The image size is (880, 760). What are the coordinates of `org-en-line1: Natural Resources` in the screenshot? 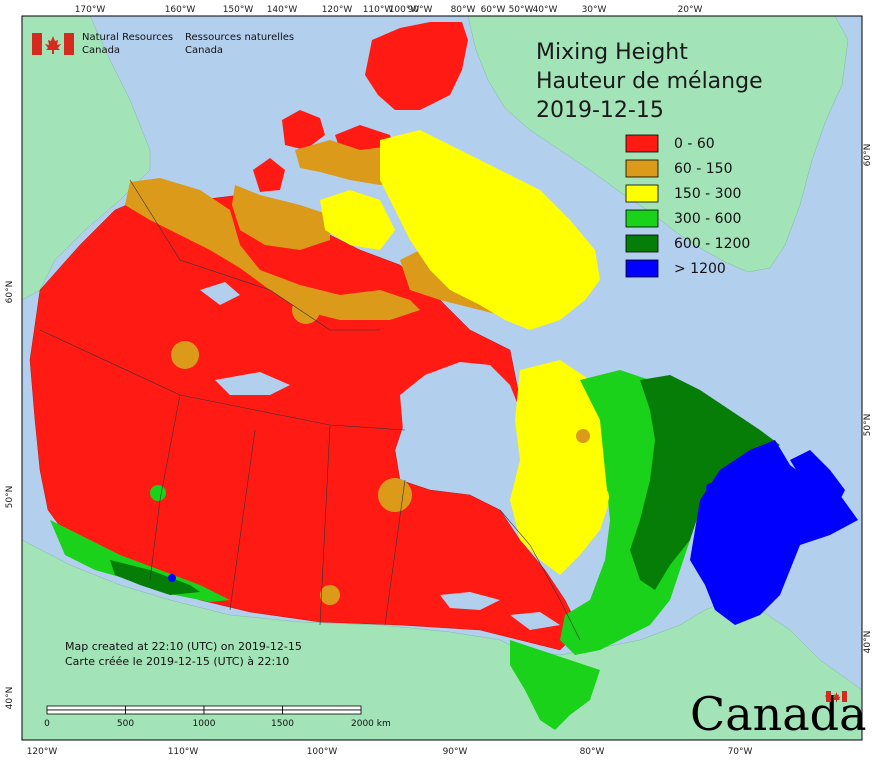 It's located at (127, 37).